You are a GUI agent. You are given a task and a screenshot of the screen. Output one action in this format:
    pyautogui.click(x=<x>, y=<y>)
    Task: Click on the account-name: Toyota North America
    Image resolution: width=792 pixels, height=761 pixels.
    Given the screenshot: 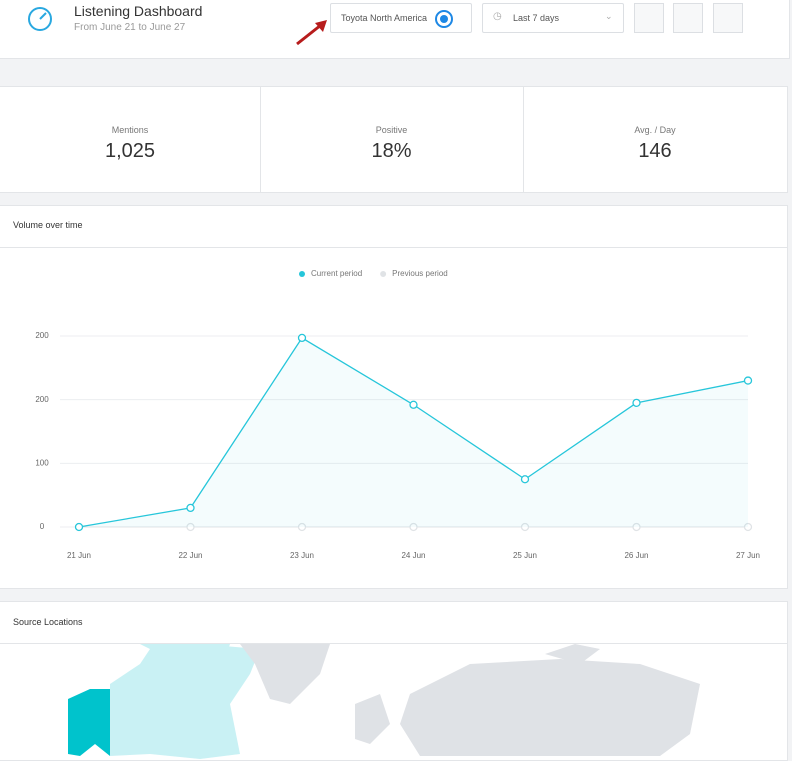 What is the action you would take?
    pyautogui.click(x=384, y=18)
    